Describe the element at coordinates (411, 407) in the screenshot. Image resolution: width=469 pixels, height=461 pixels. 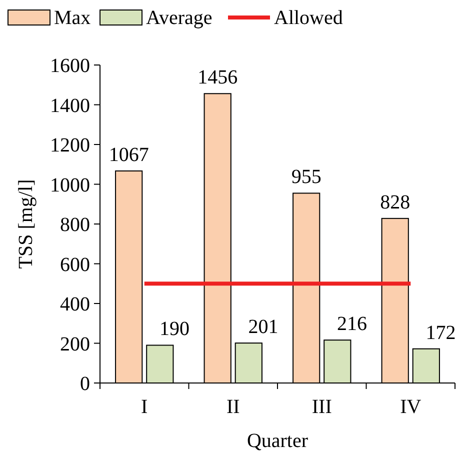
I see `x-tick-label: IV` at that location.